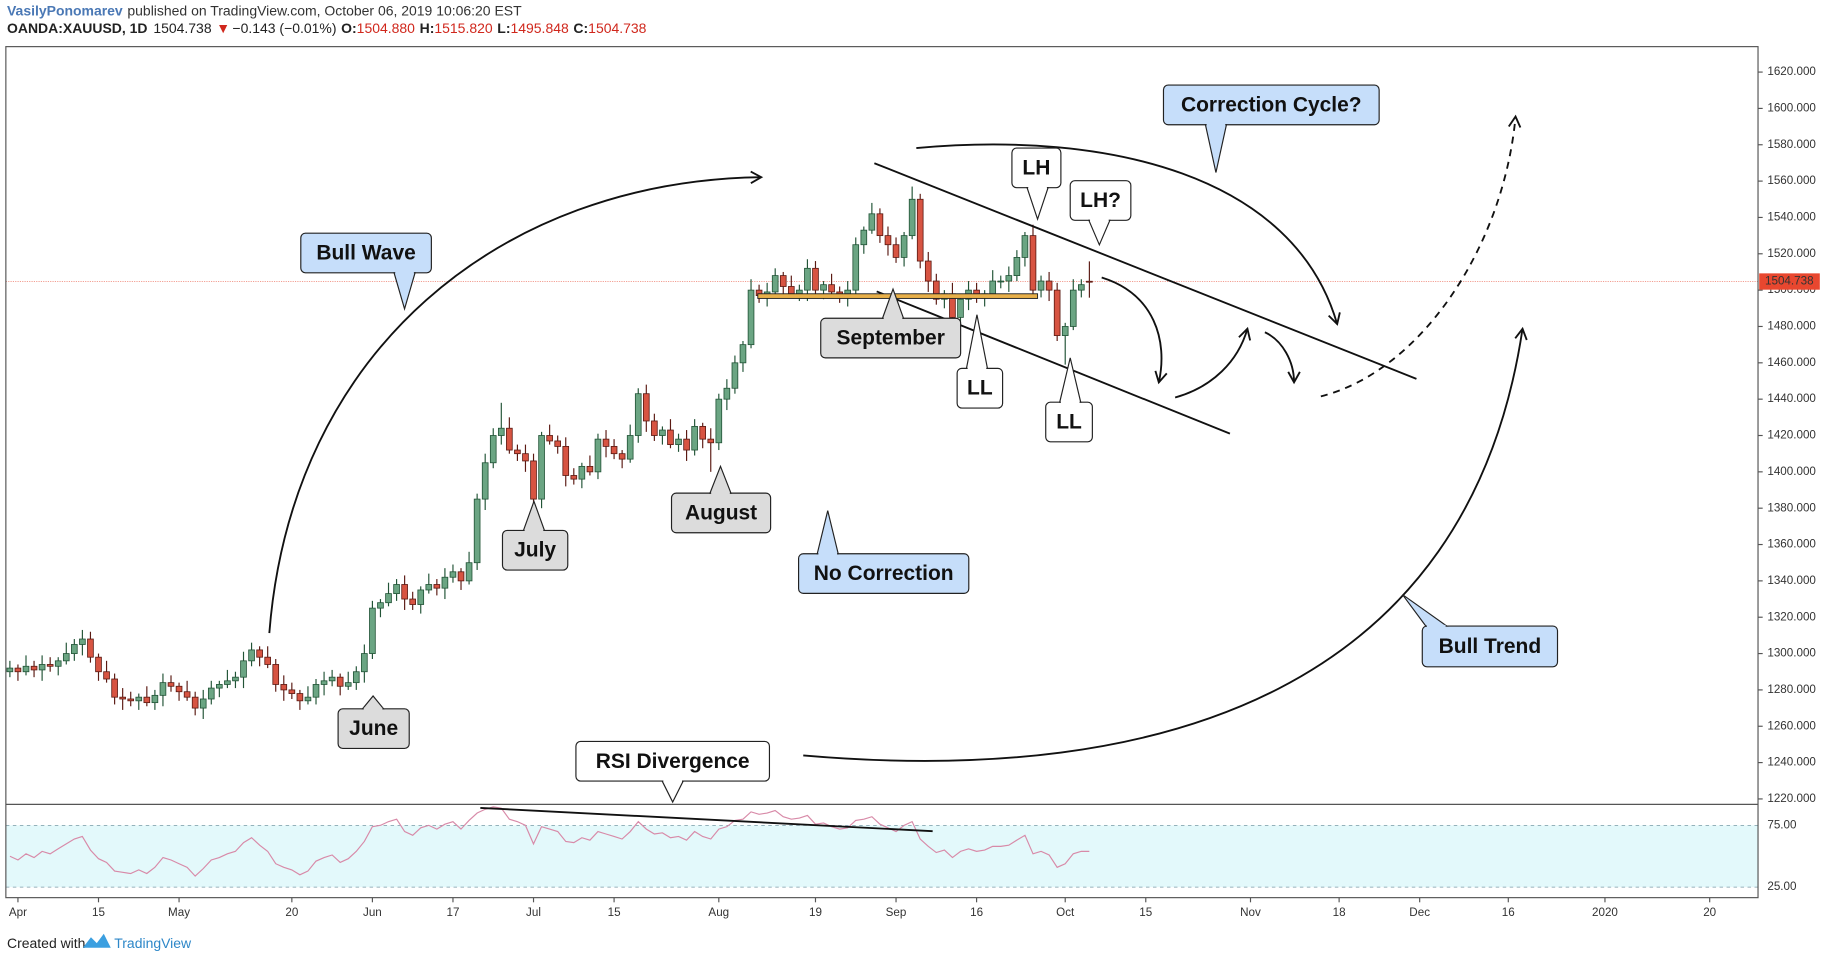 The image size is (1828, 962). Describe the element at coordinates (284, 28) in the screenshot. I see `change: −0.143 (−0.01%)` at that location.